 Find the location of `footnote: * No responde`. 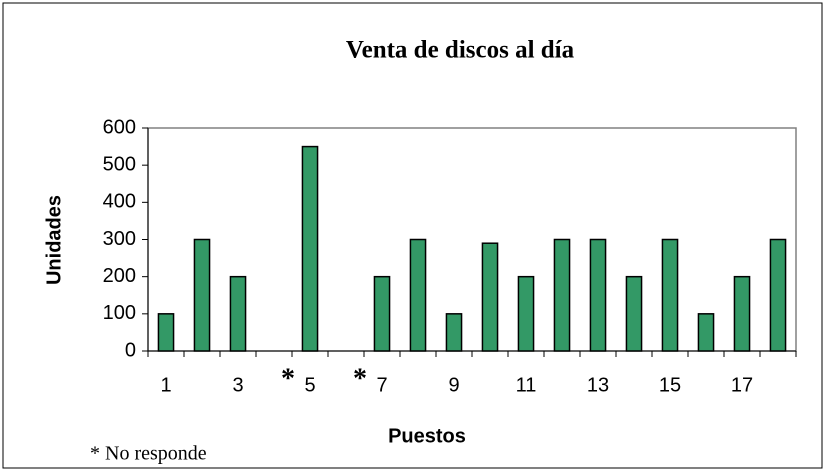

footnote: * No responde is located at coordinates (148, 454).